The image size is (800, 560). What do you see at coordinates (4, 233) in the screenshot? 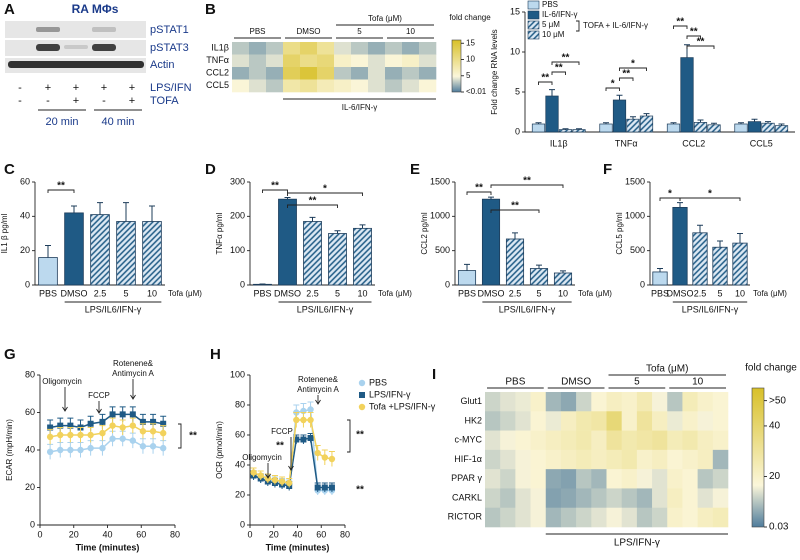
I see `y-axis-label: IL1 β pg/ml` at bounding box center [4, 233].